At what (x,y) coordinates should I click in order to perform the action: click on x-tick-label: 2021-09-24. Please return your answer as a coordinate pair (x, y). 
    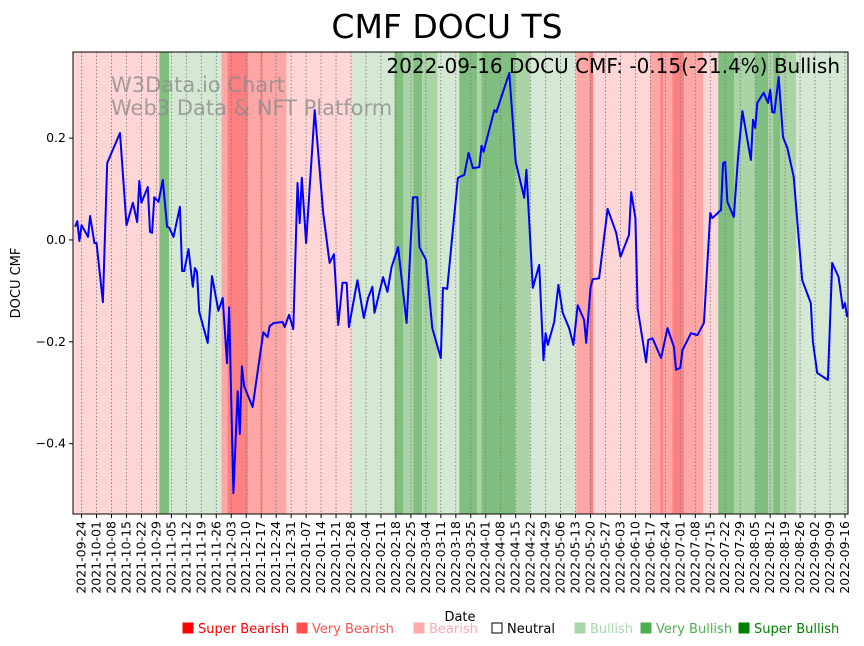
    Looking at the image, I should click on (81, 557).